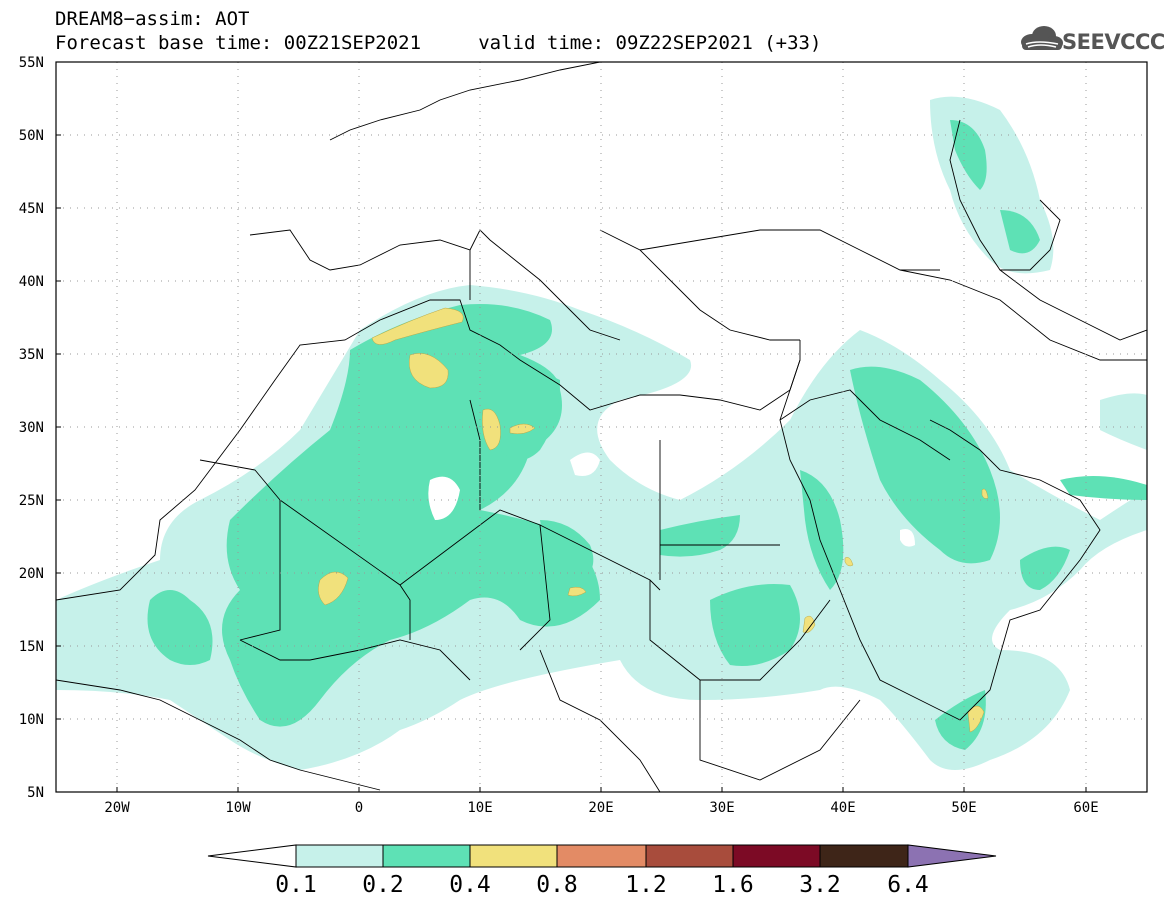 This screenshot has width=1165, height=905. What do you see at coordinates (31, 282) in the screenshot?
I see `y-tick-label: 40N` at bounding box center [31, 282].